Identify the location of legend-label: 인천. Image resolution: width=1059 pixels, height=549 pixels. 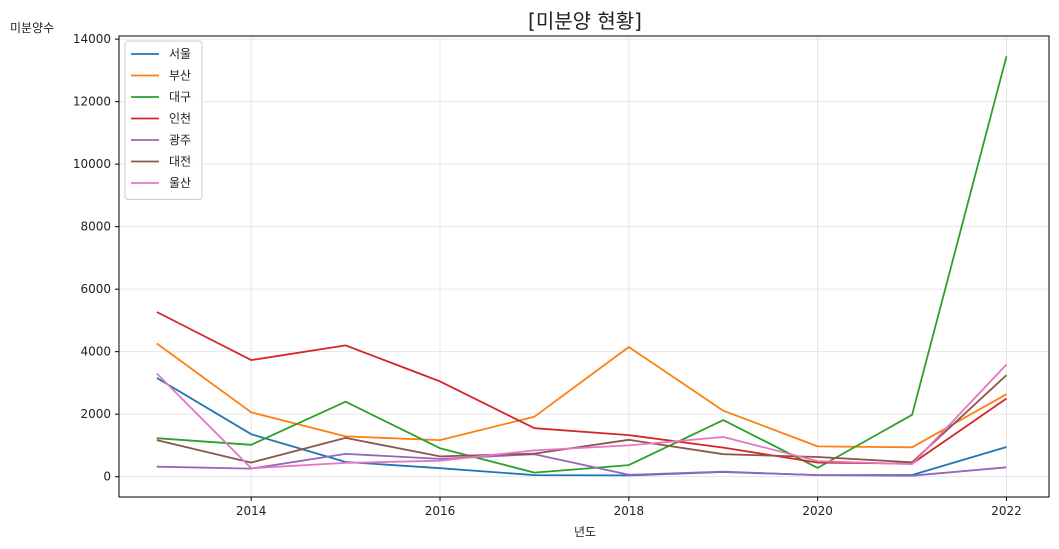
(180, 118).